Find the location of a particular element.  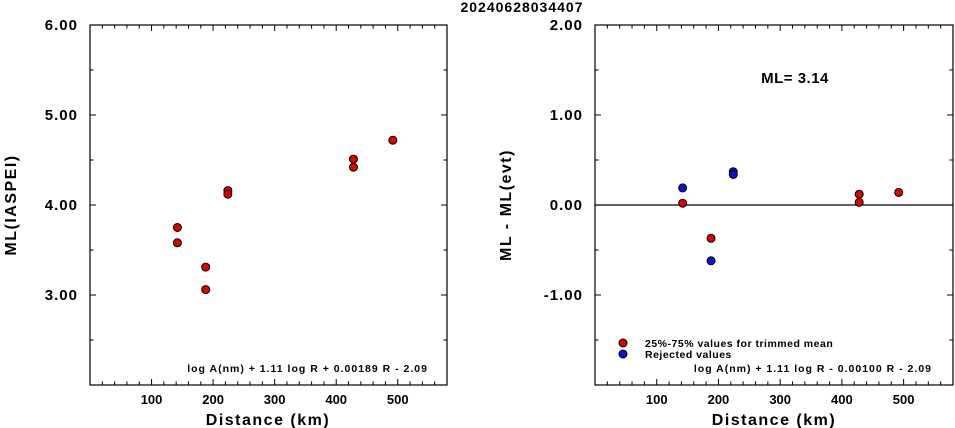

left-xtick-label: 400 is located at coordinates (336, 399).